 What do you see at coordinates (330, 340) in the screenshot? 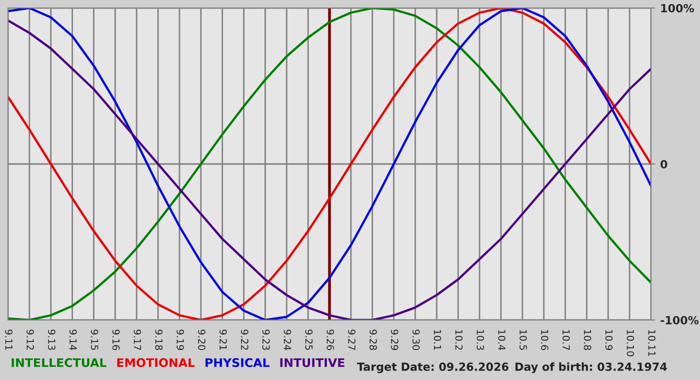
I see `x-tick-label: 9.26` at bounding box center [330, 340].